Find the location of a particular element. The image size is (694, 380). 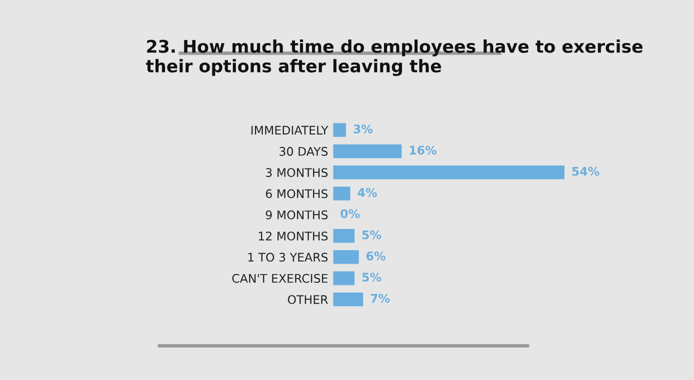

data-label: 6% is located at coordinates (376, 256).